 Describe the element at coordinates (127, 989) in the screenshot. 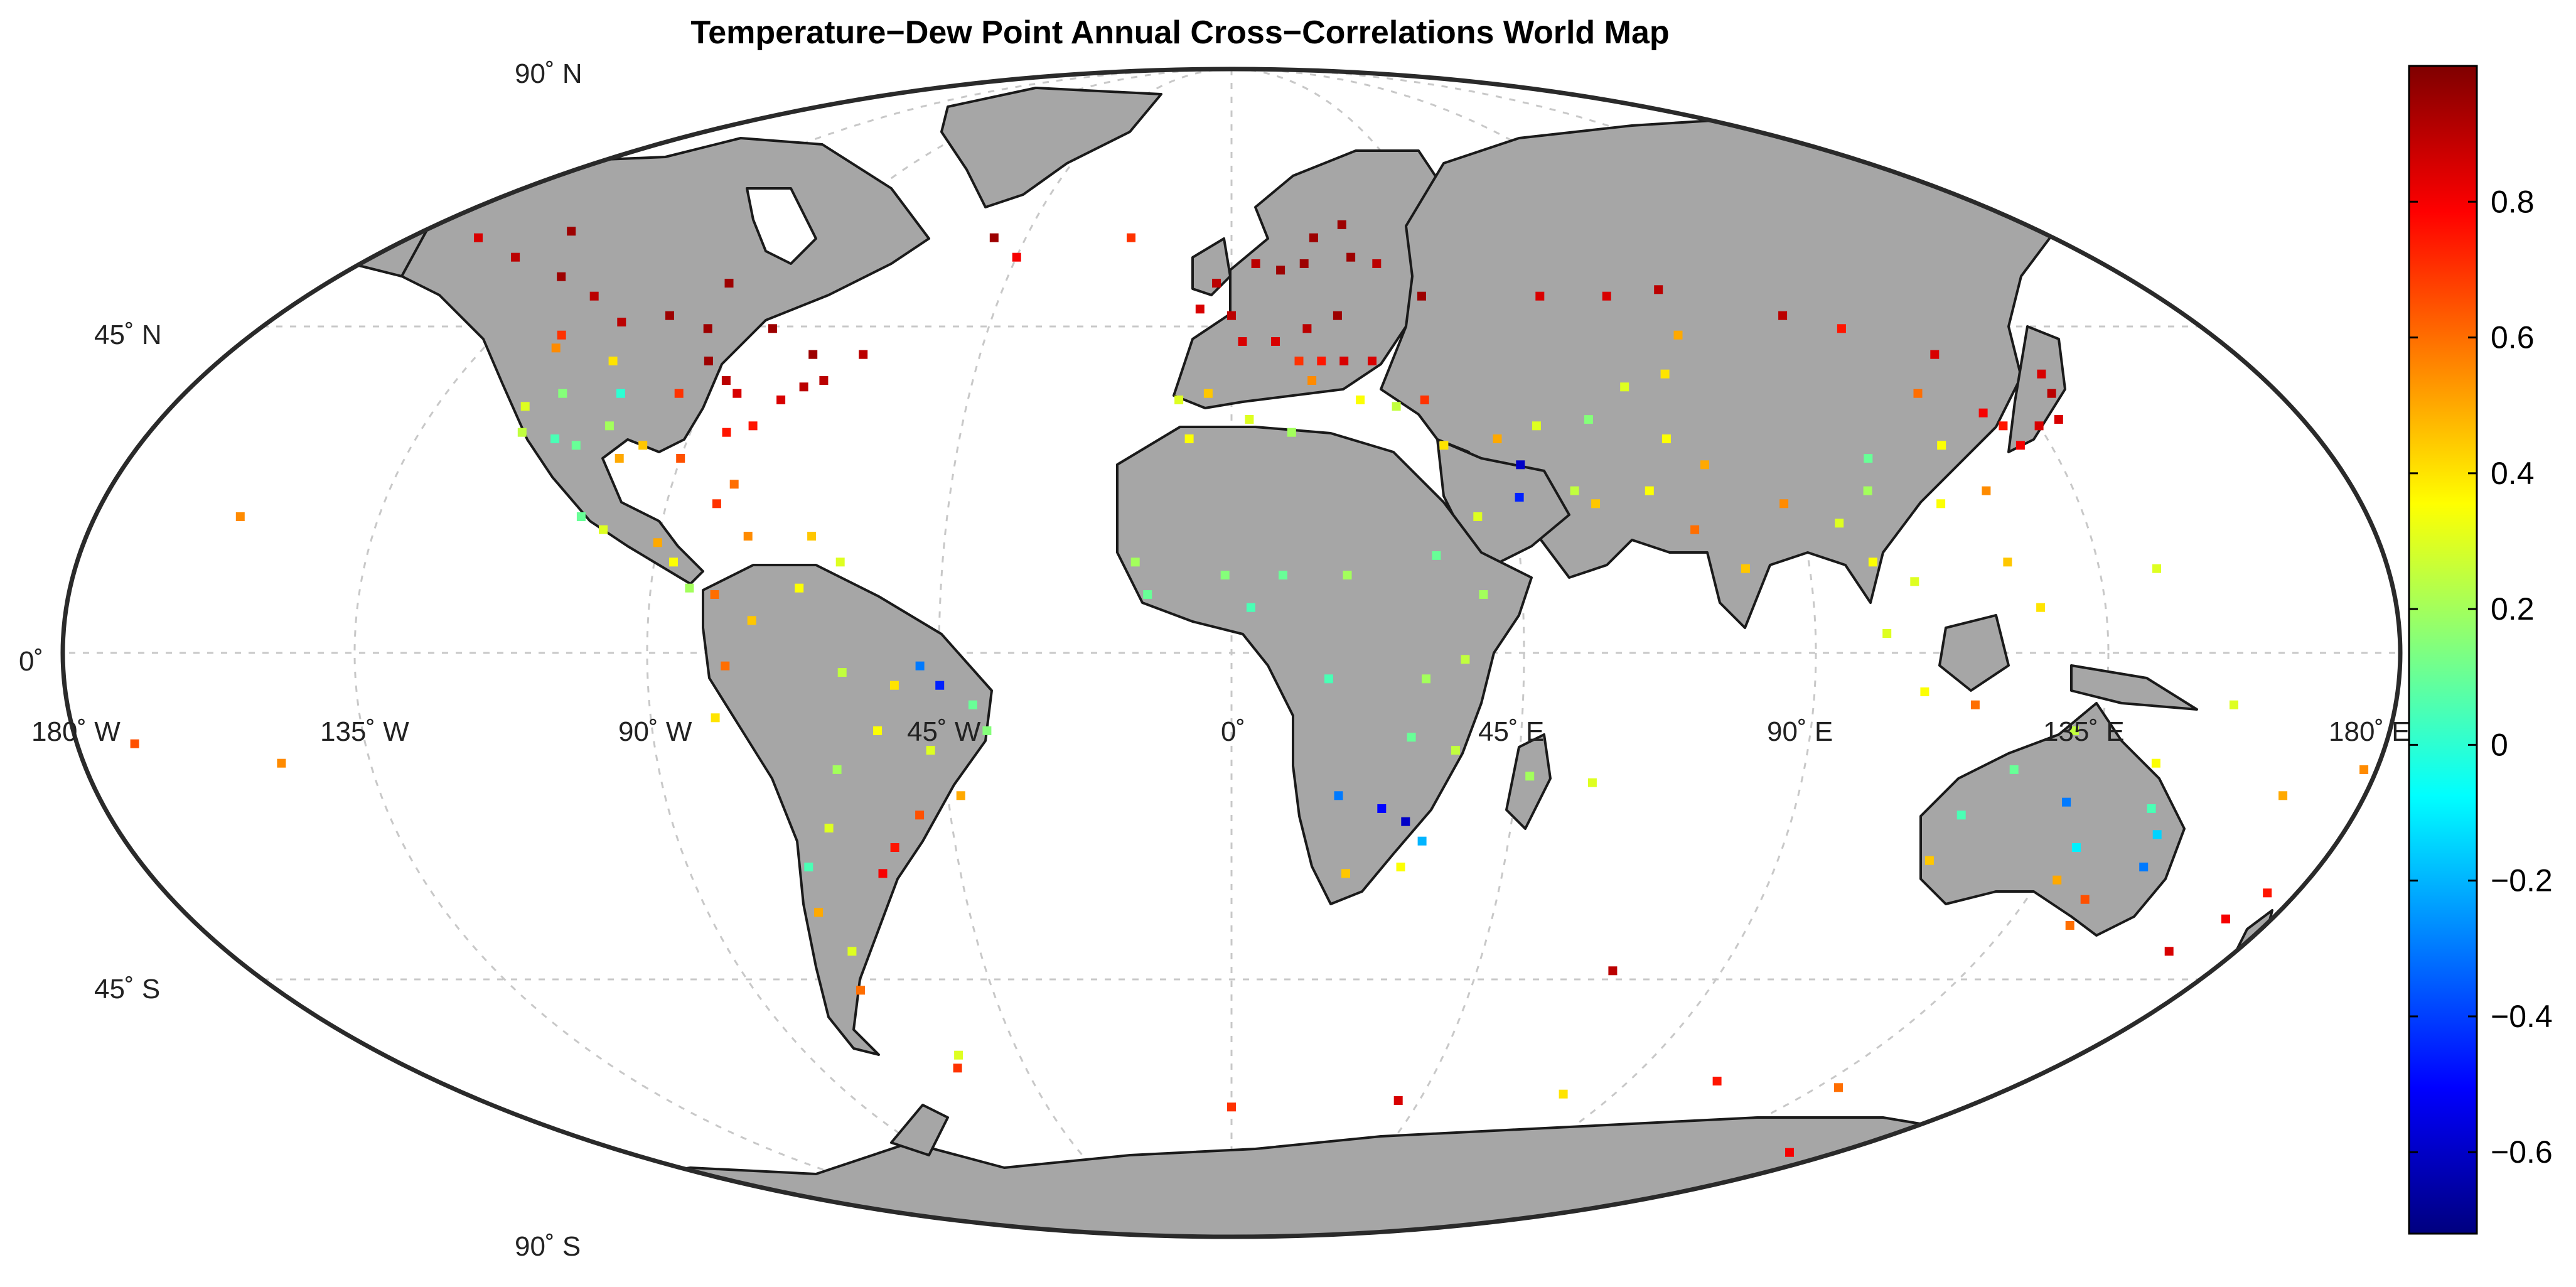

I see `lat-label-45s: 45˚ S` at that location.